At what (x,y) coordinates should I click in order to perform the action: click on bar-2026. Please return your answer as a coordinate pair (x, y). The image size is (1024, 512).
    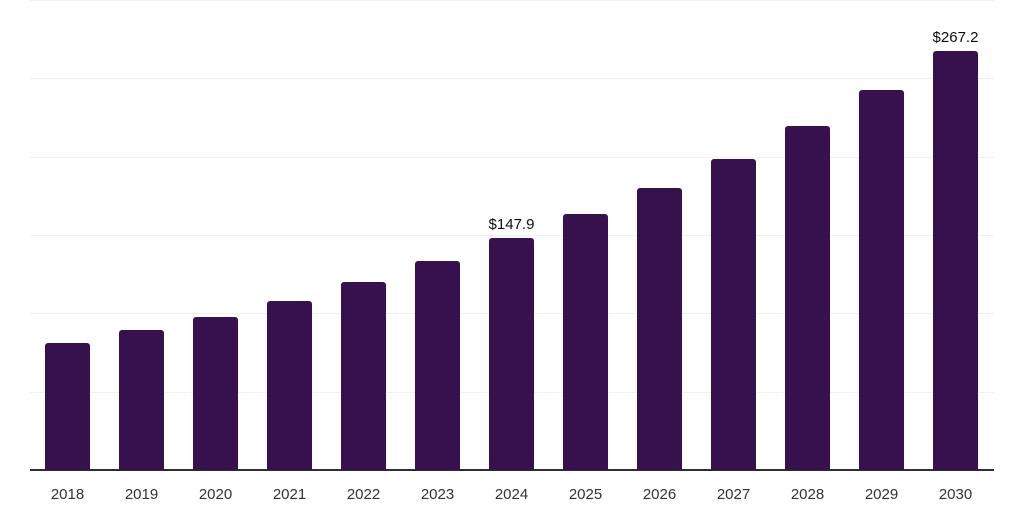
    Looking at the image, I should click on (659, 329).